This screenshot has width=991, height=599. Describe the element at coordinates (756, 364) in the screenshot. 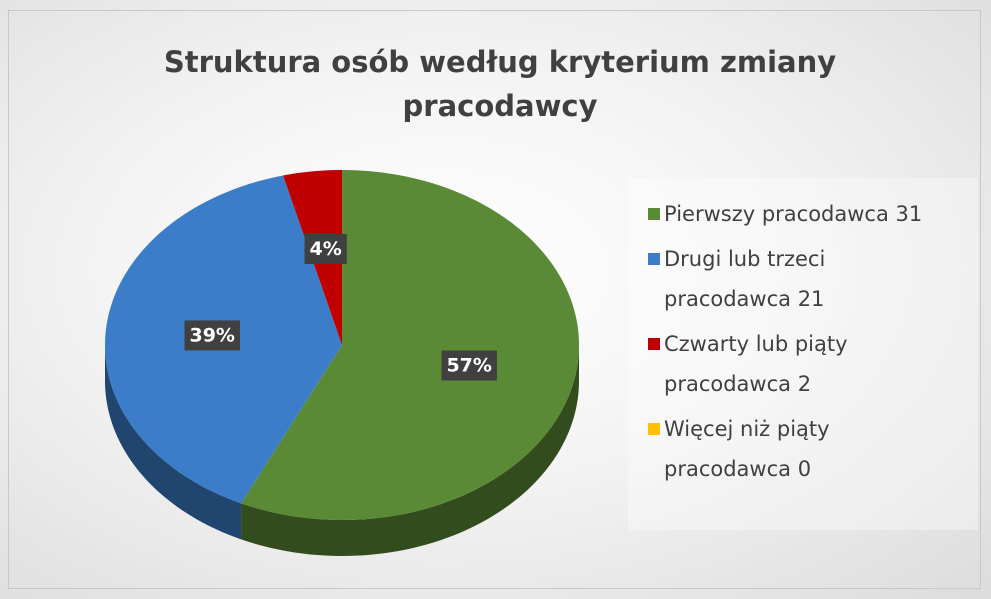

I see `legend-label: Czwarty lub piąty pracodawca 2` at that location.